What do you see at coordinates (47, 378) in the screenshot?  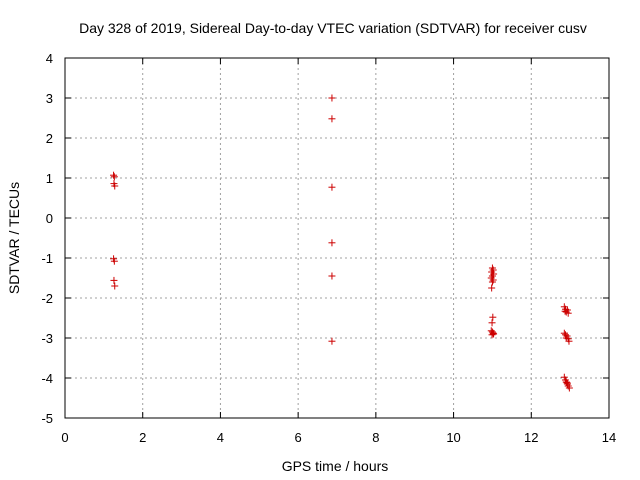 I see `y-tick-label: -4` at bounding box center [47, 378].